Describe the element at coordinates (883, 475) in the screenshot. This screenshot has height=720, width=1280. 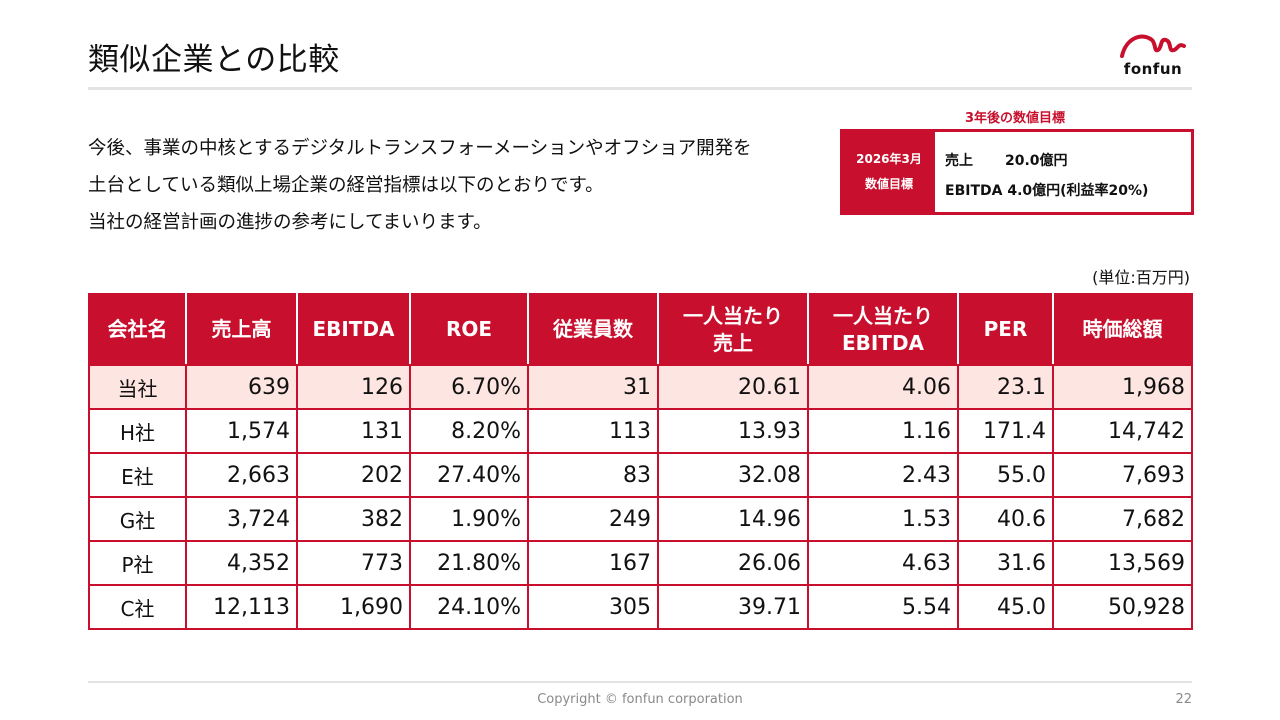
I see `table-cell: 2.43` at that location.